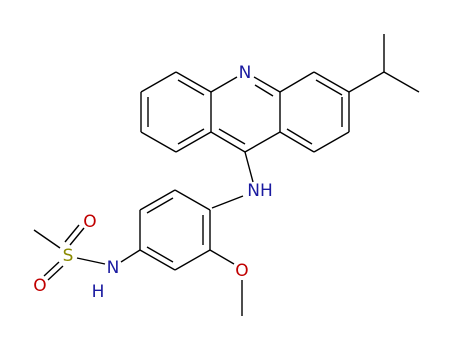 The image size is (455, 350). I want to click on atom-label: S, so click(68, 256).